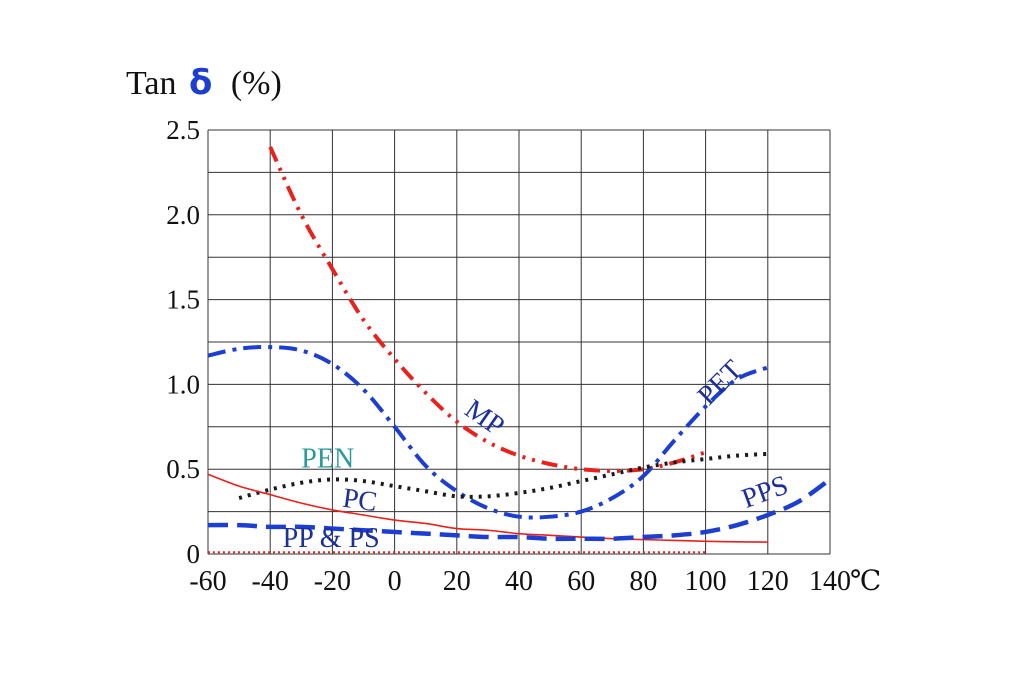  What do you see at coordinates (183, 215) in the screenshot?
I see `y-tick-label: 2.0` at bounding box center [183, 215].